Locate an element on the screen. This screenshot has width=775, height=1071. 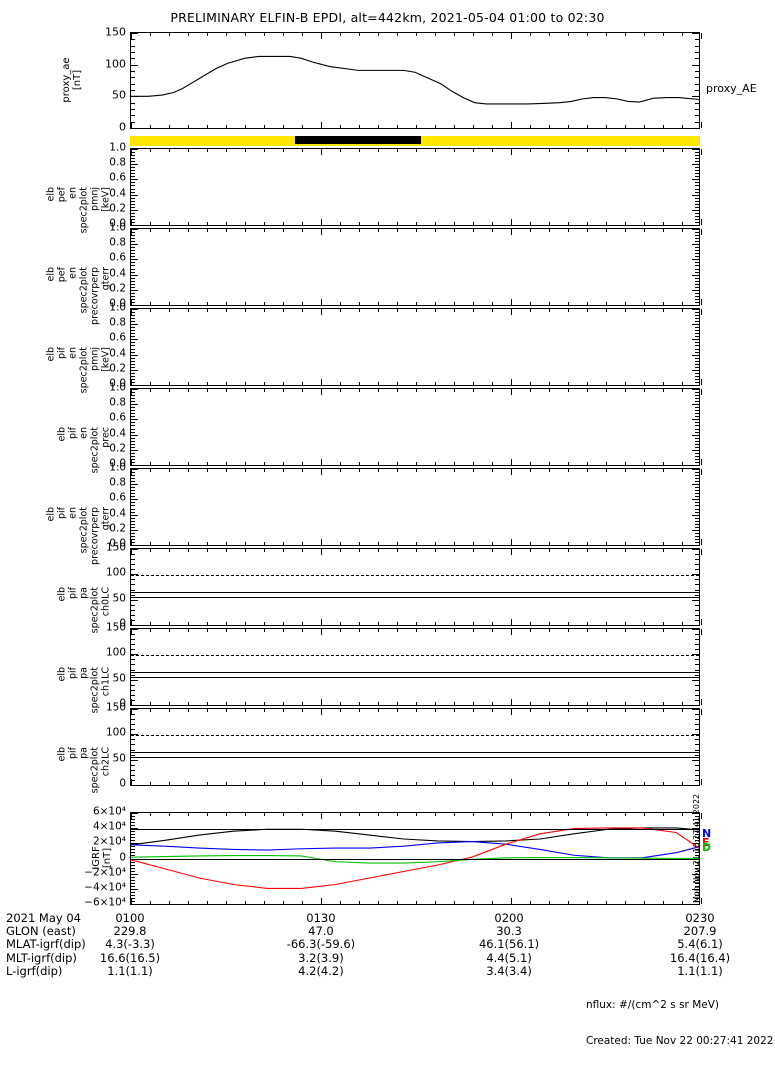
y-tick-label: 0.4 is located at coordinates (117, 513).